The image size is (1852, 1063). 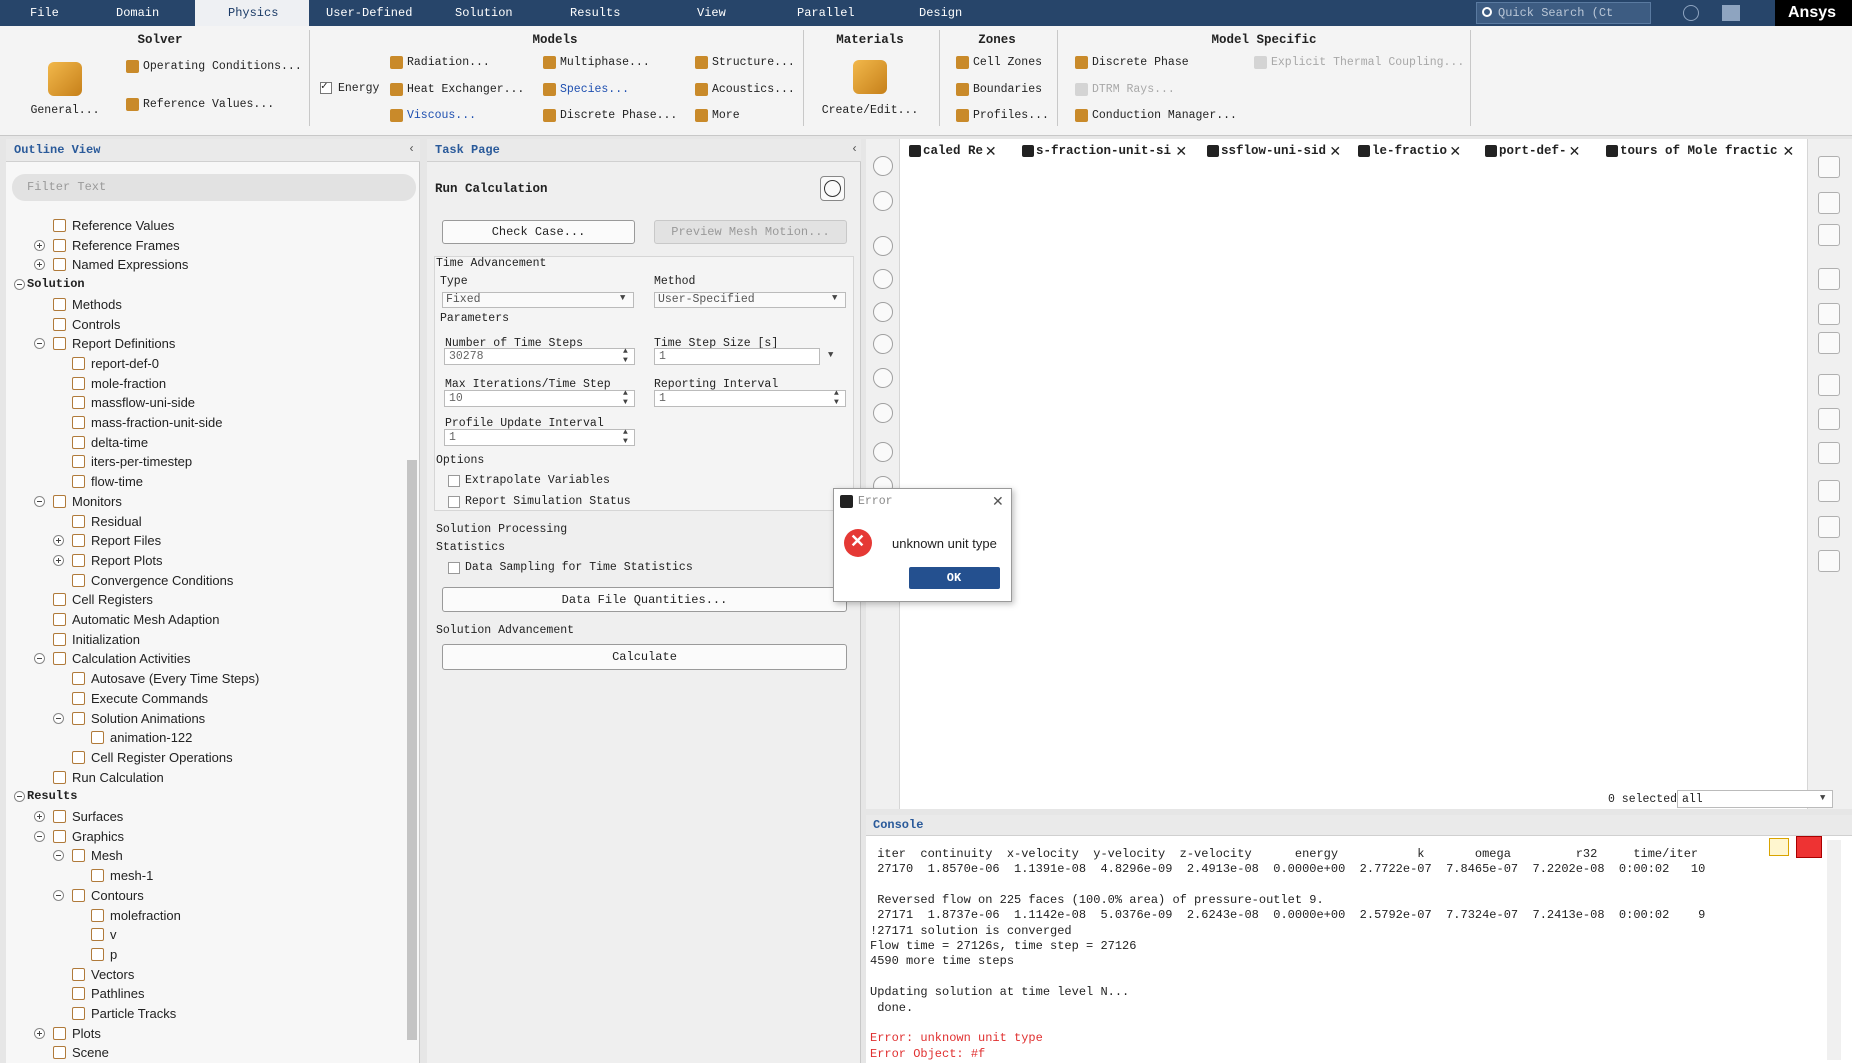 I want to click on menu-tab: Domain, so click(x=137, y=13).